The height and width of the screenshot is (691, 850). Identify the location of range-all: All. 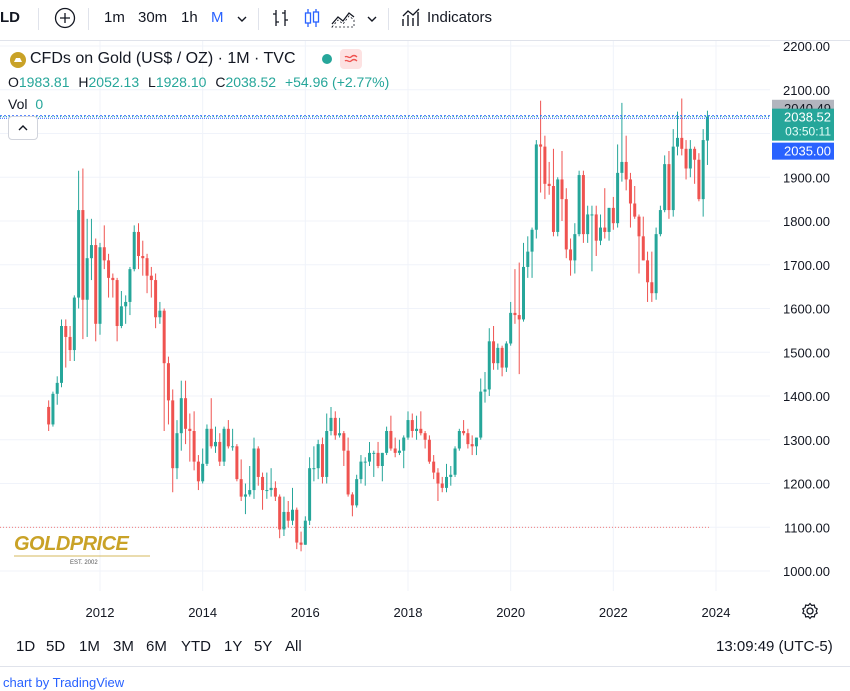
(293, 646).